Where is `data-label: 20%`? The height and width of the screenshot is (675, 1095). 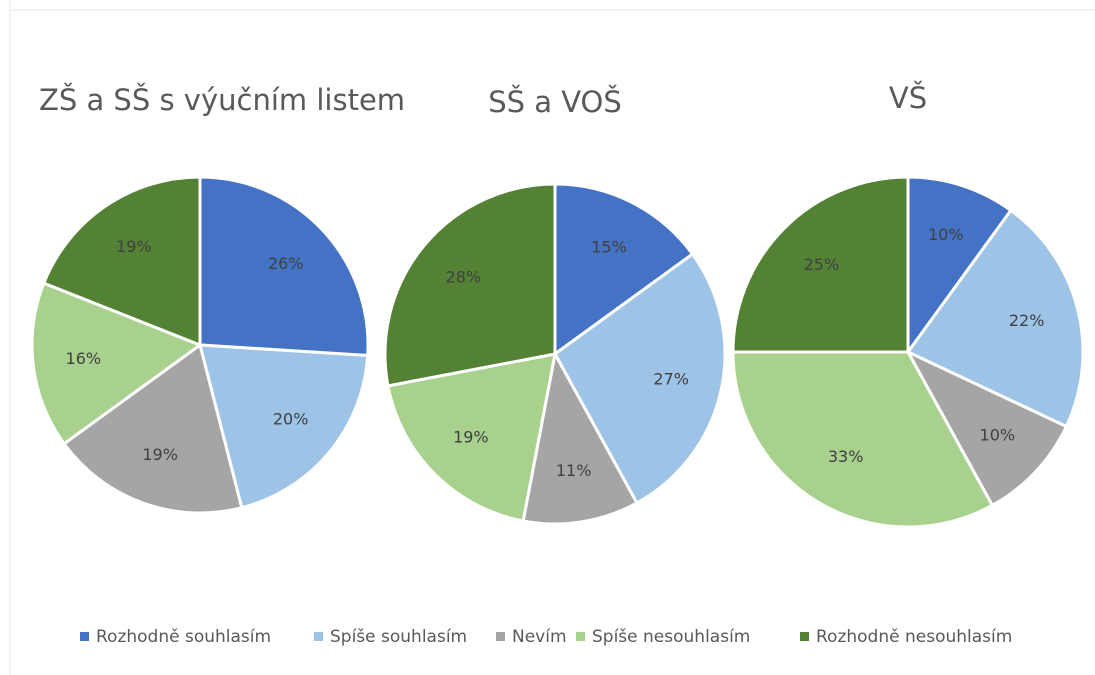 data-label: 20% is located at coordinates (291, 418).